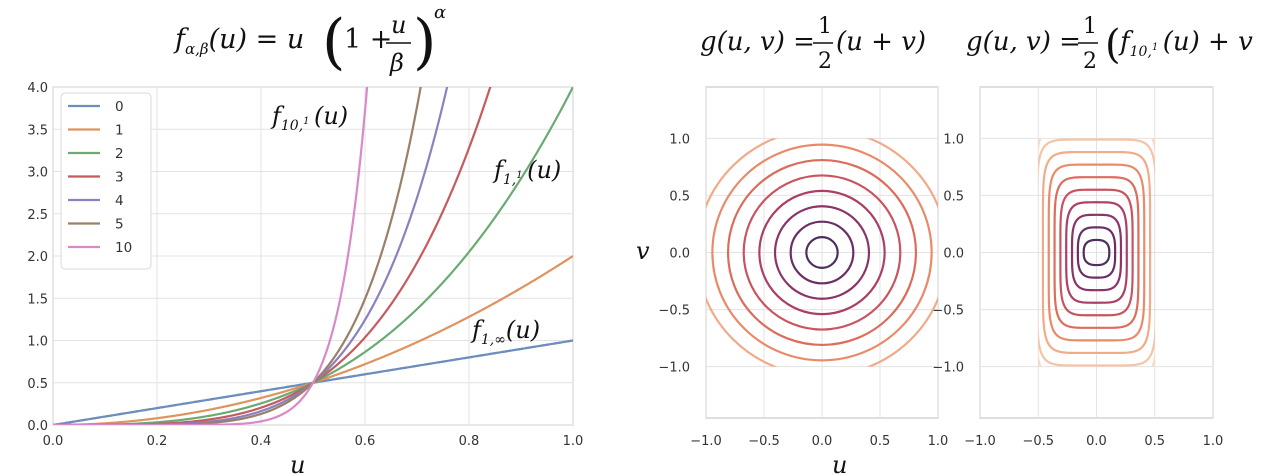 Image resolution: width=1268 pixels, height=475 pixels. I want to click on left-title-frac-num: u, so click(398, 25).